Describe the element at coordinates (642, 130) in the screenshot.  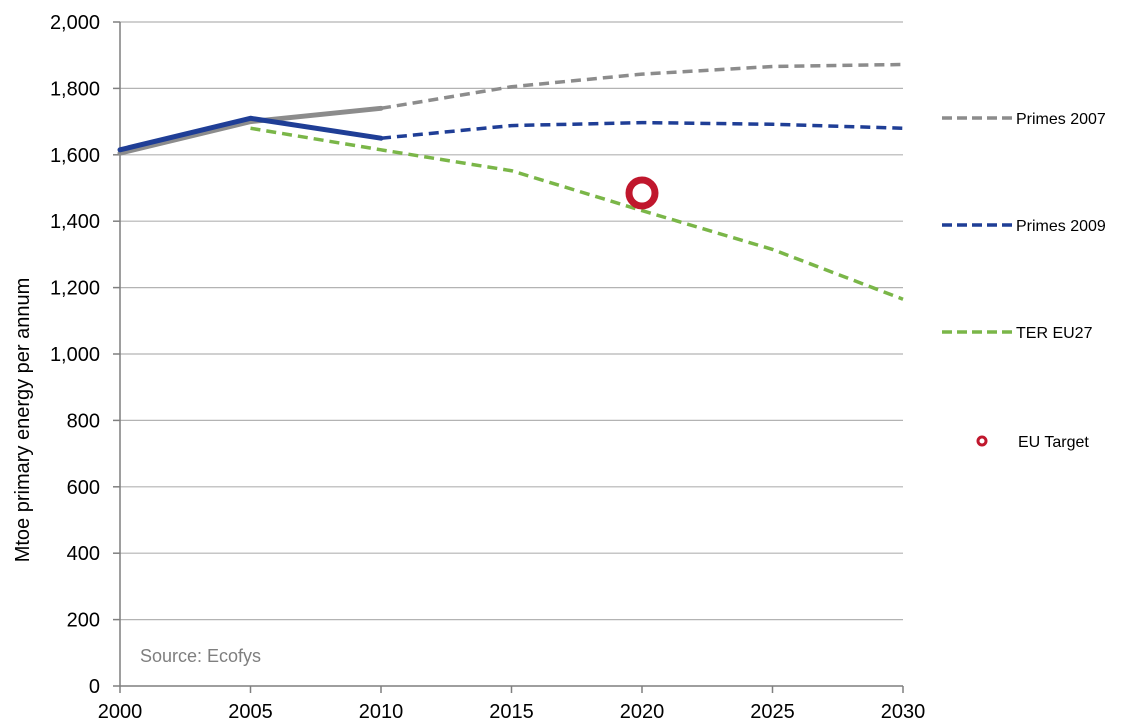
I see `primes-2009-projection-line` at that location.